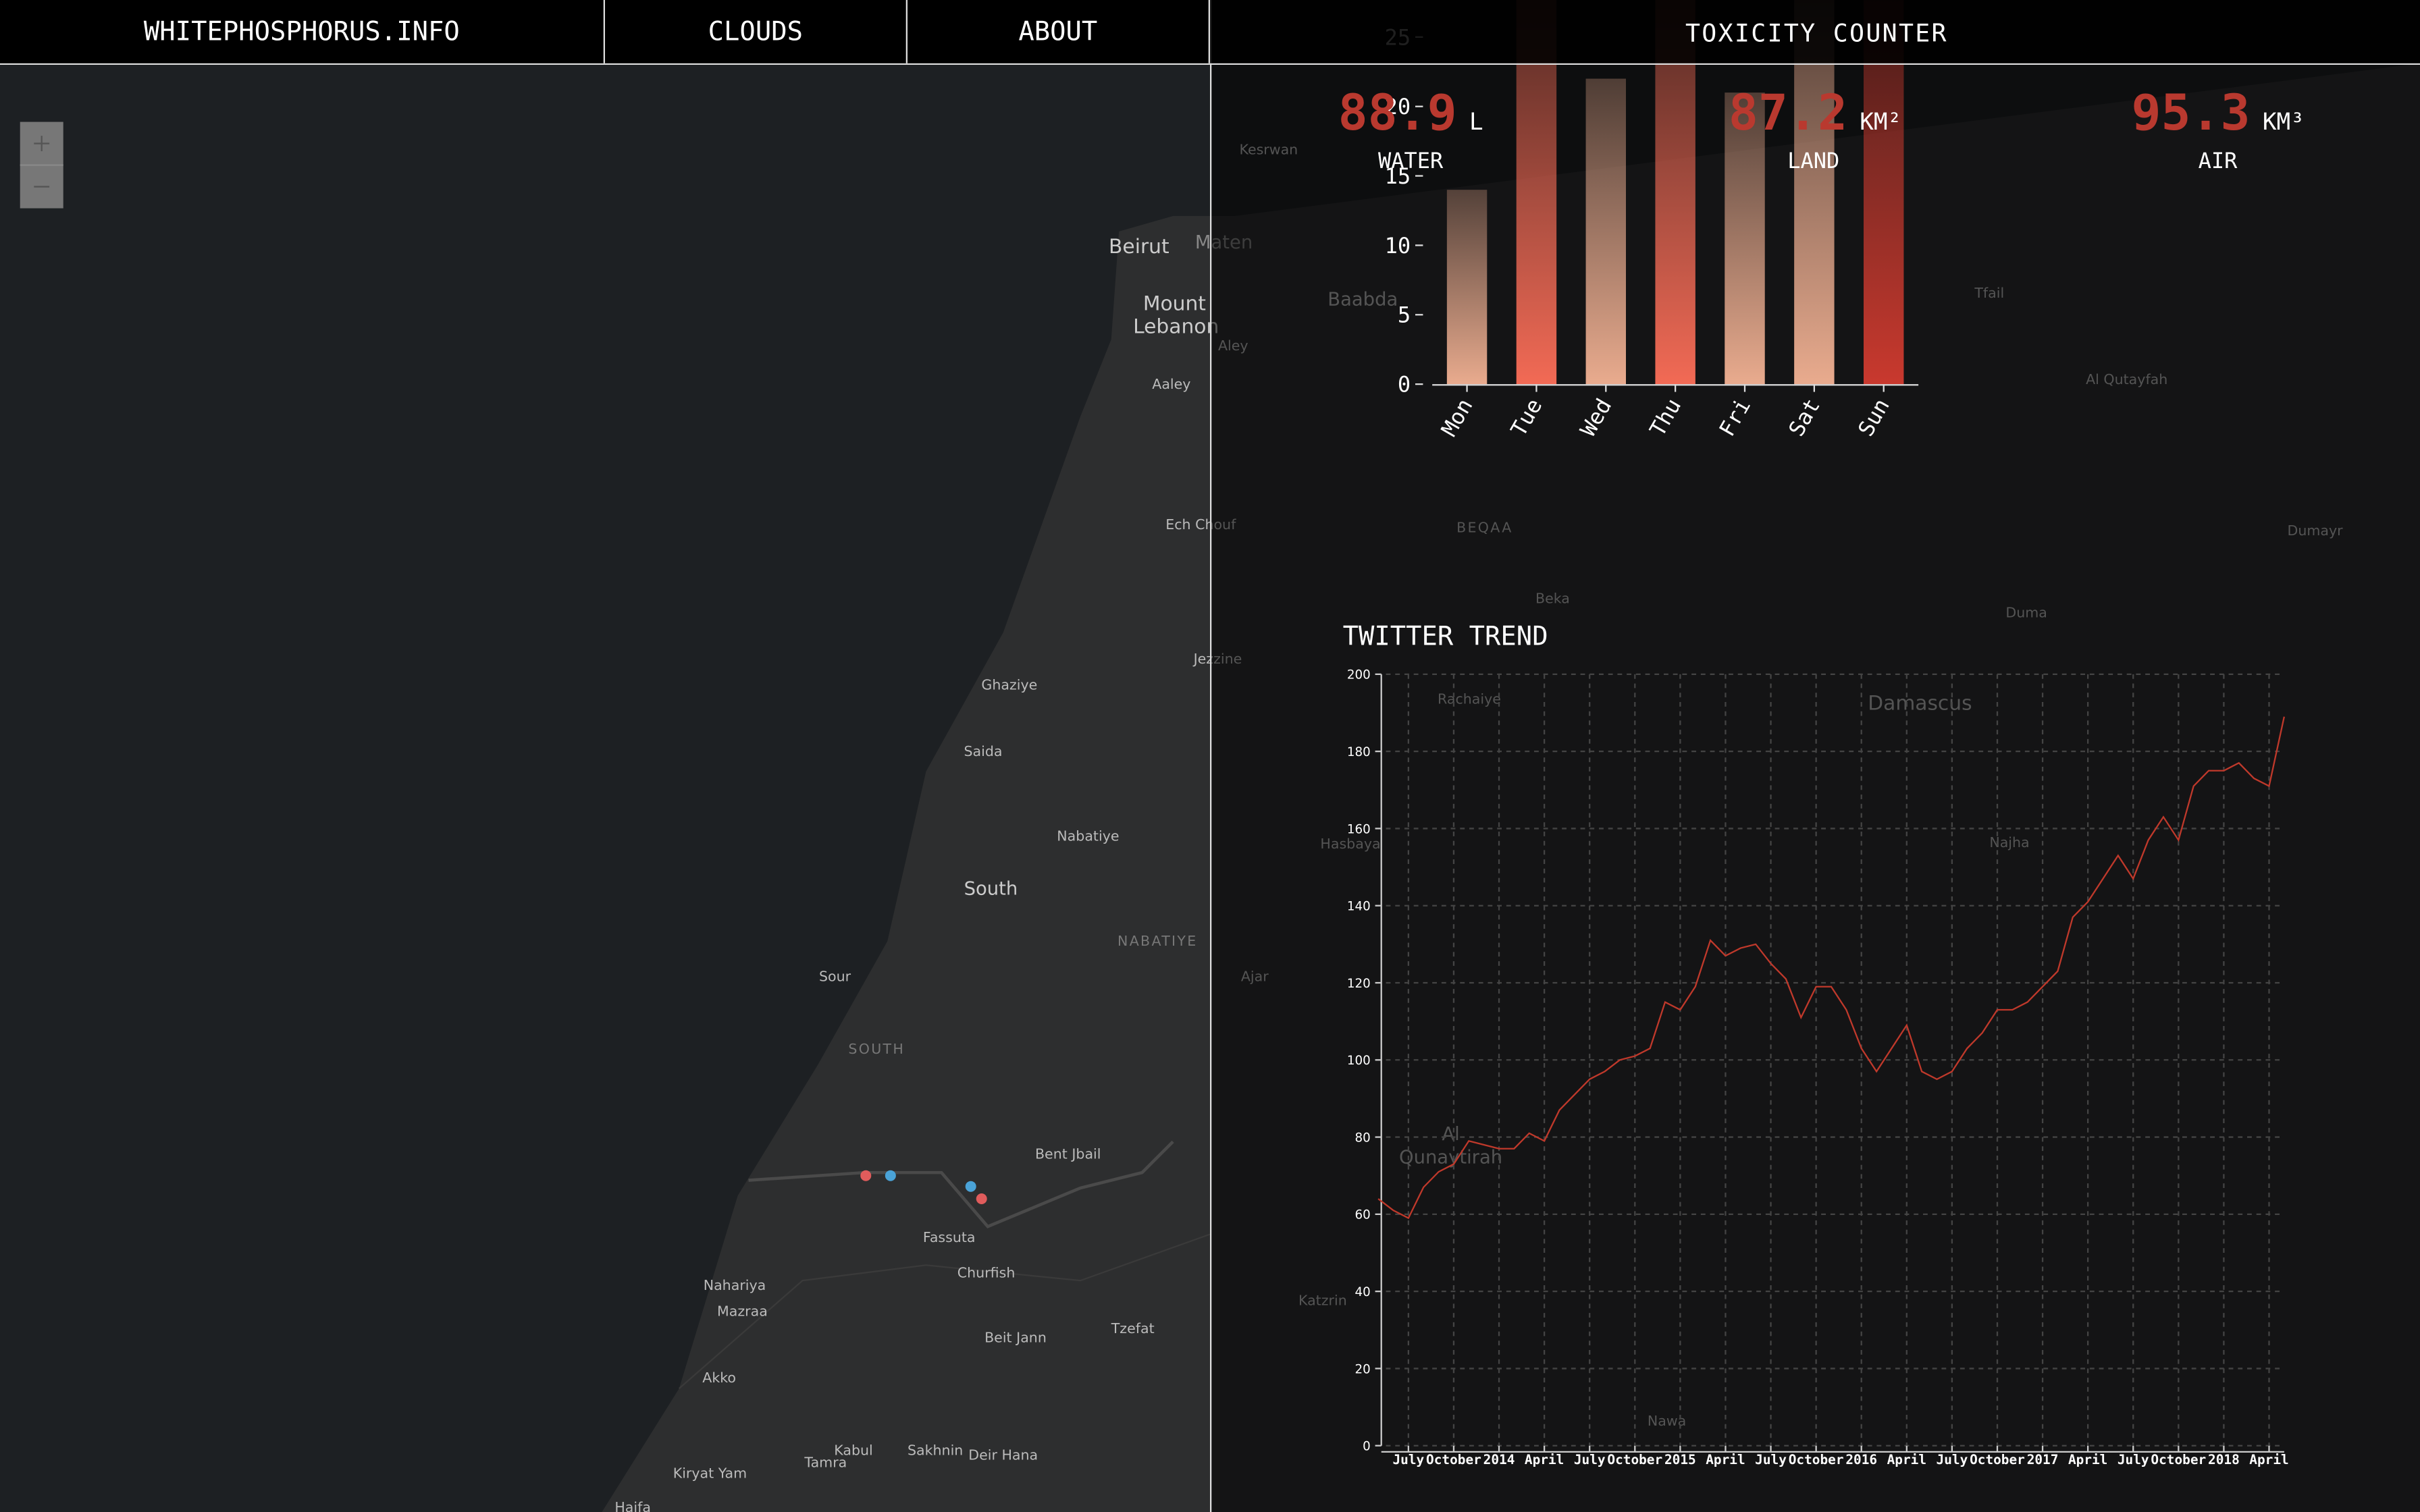 The image size is (2420, 1512). Describe the element at coordinates (42, 143) in the screenshot. I see `zoom-in` at that location.